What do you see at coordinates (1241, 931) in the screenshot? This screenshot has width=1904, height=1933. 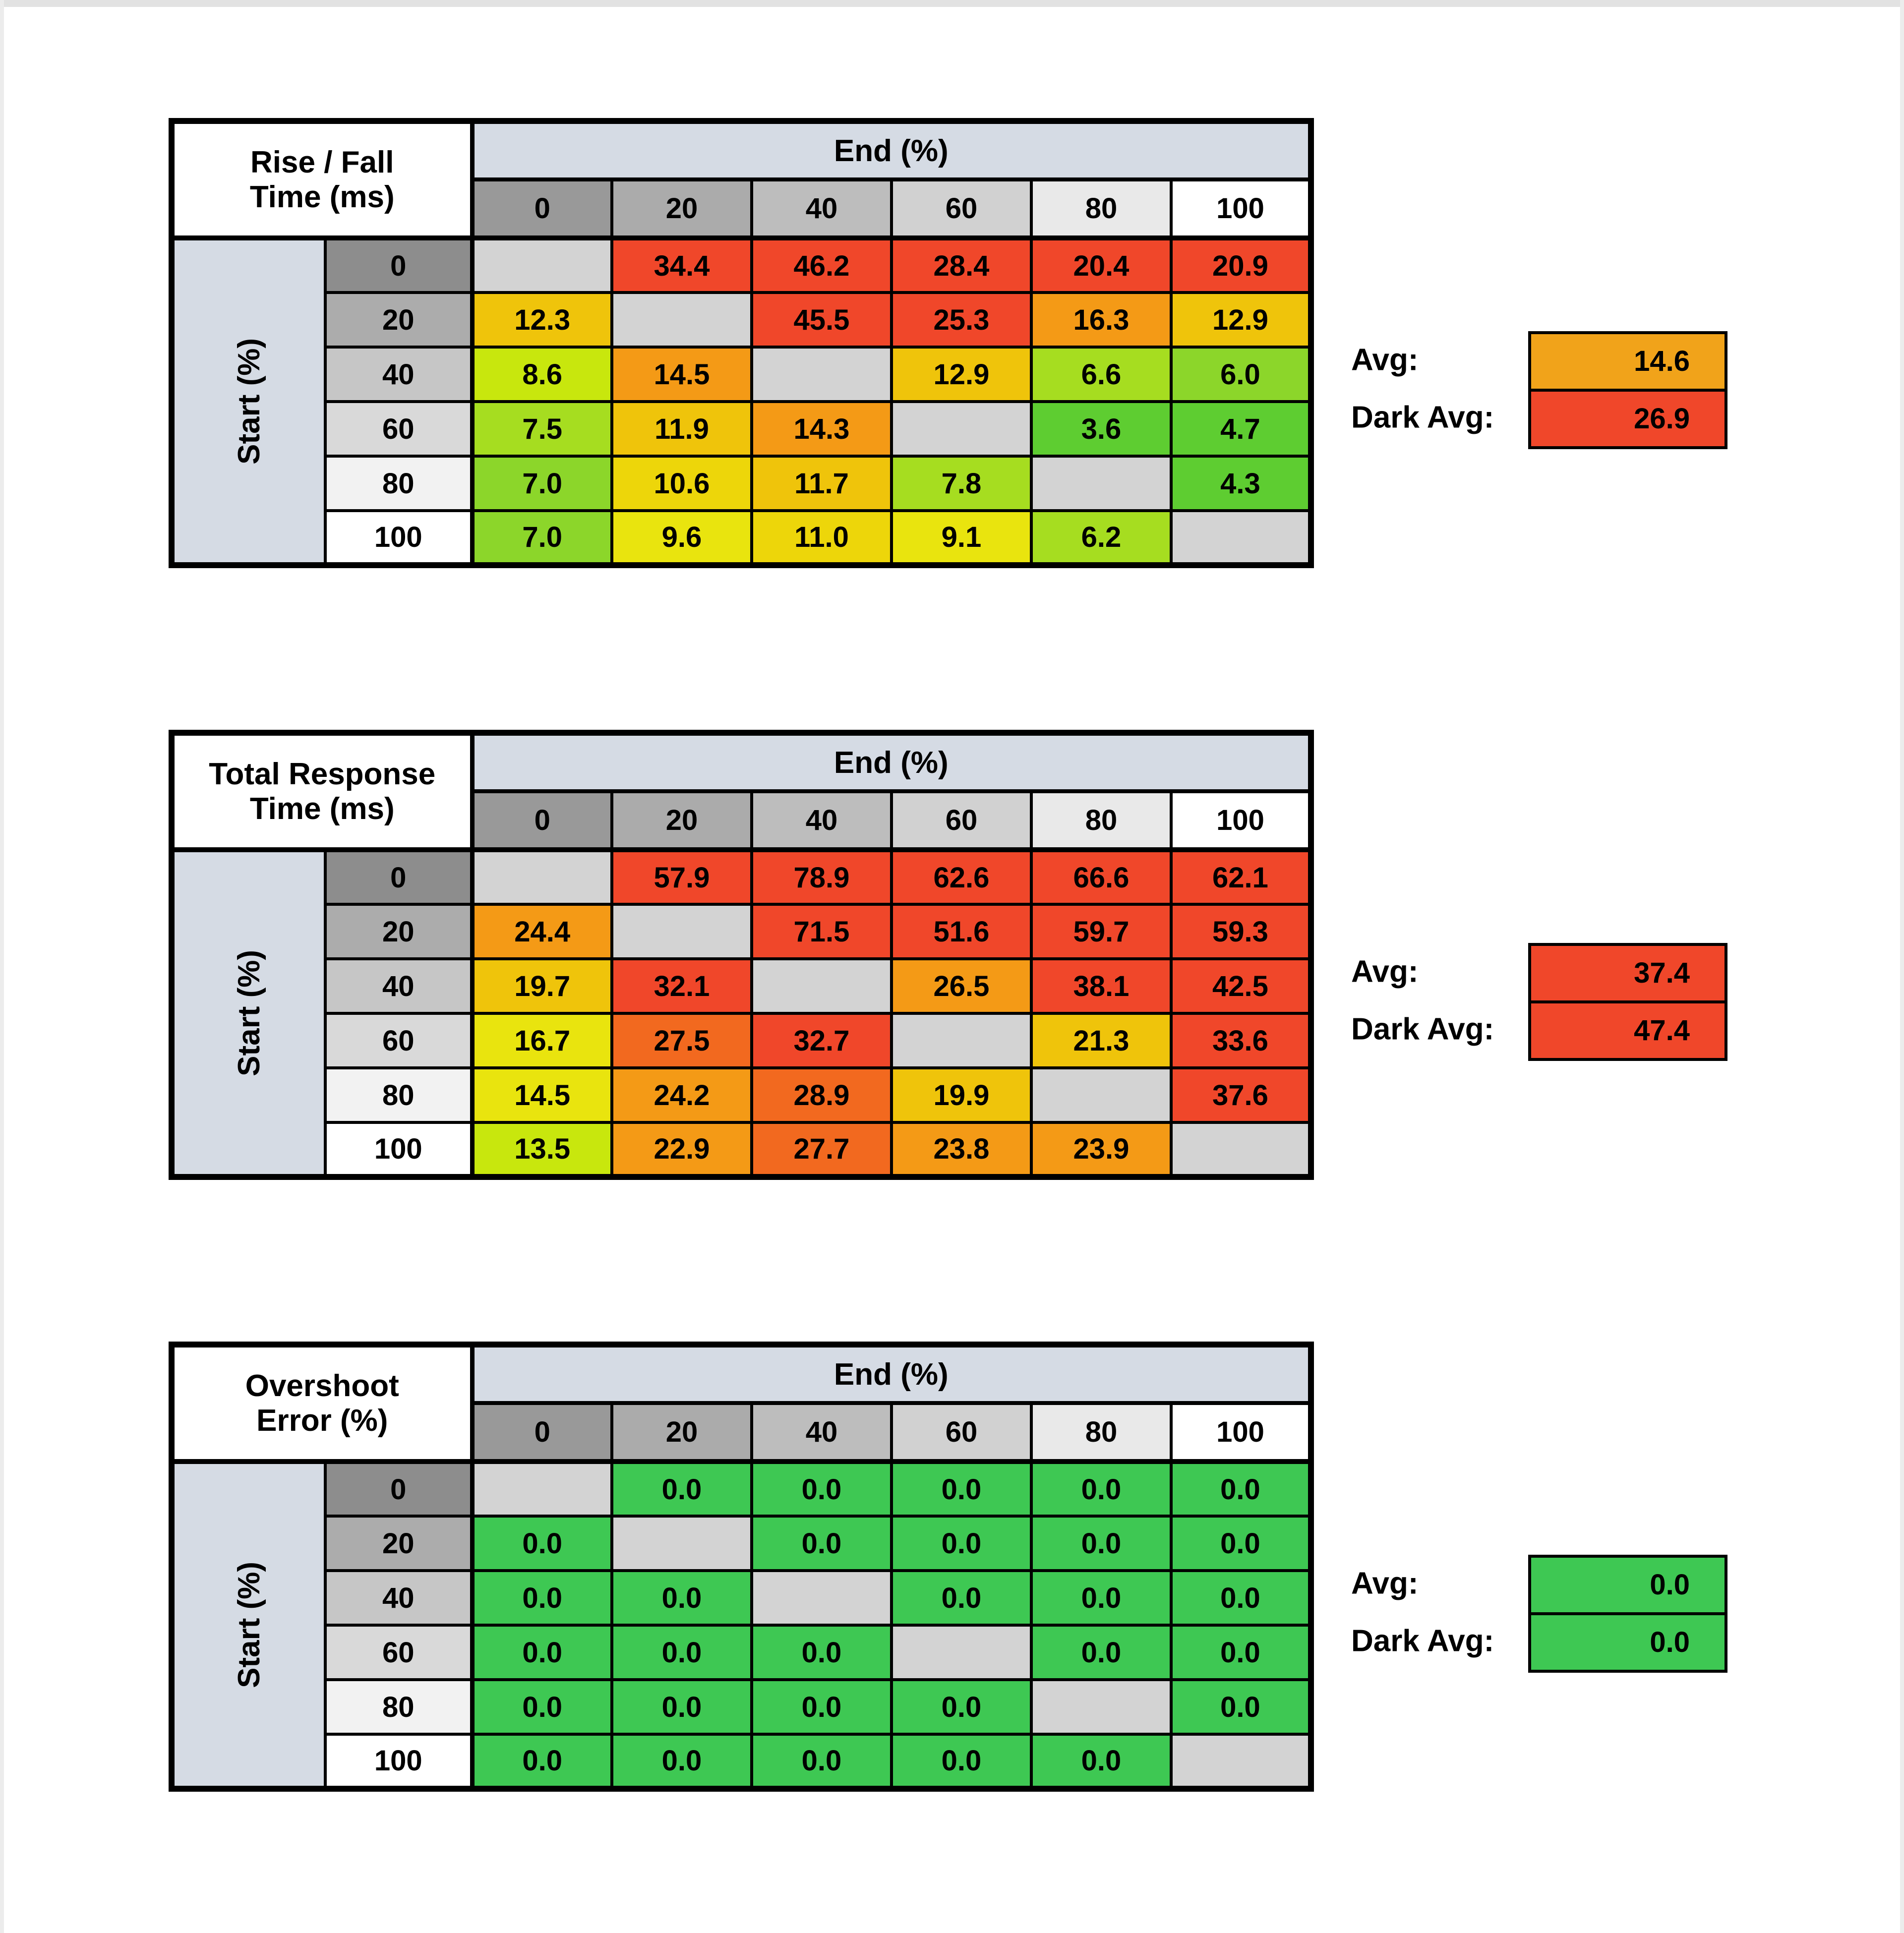 I see `data-cell: 59.3` at bounding box center [1241, 931].